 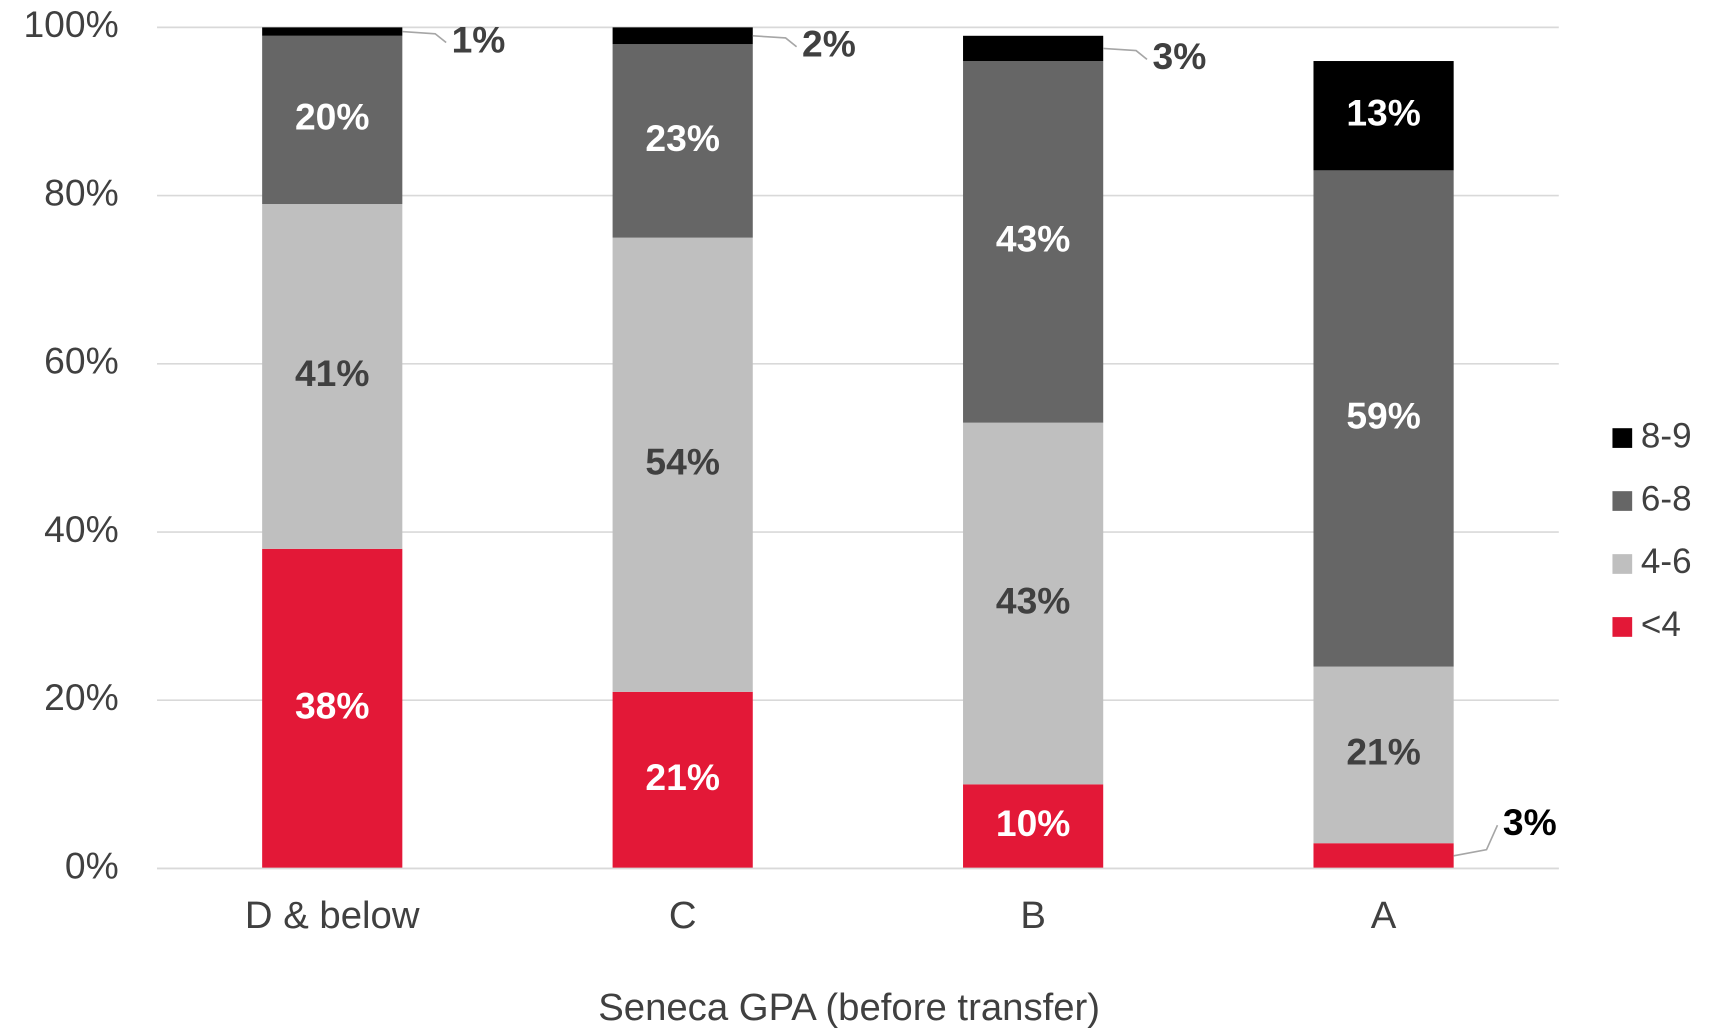 What do you see at coordinates (81, 361) in the screenshot?
I see `y-tick-label: 60%` at bounding box center [81, 361].